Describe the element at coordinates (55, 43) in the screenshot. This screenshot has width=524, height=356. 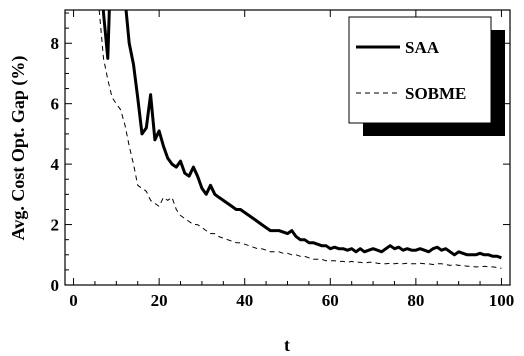
I see `y-tick-label: 8` at that location.